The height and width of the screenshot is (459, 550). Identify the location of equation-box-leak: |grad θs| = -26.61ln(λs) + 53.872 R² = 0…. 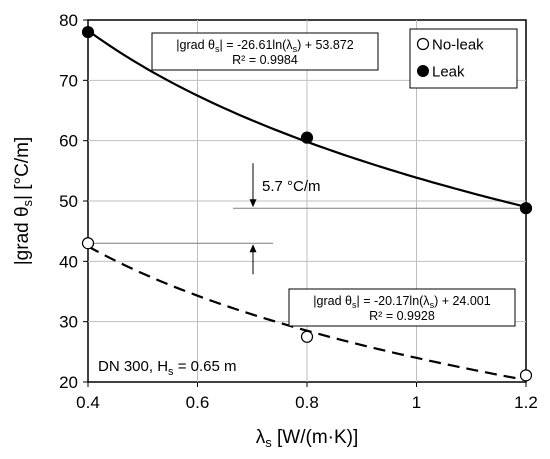
(265, 51).